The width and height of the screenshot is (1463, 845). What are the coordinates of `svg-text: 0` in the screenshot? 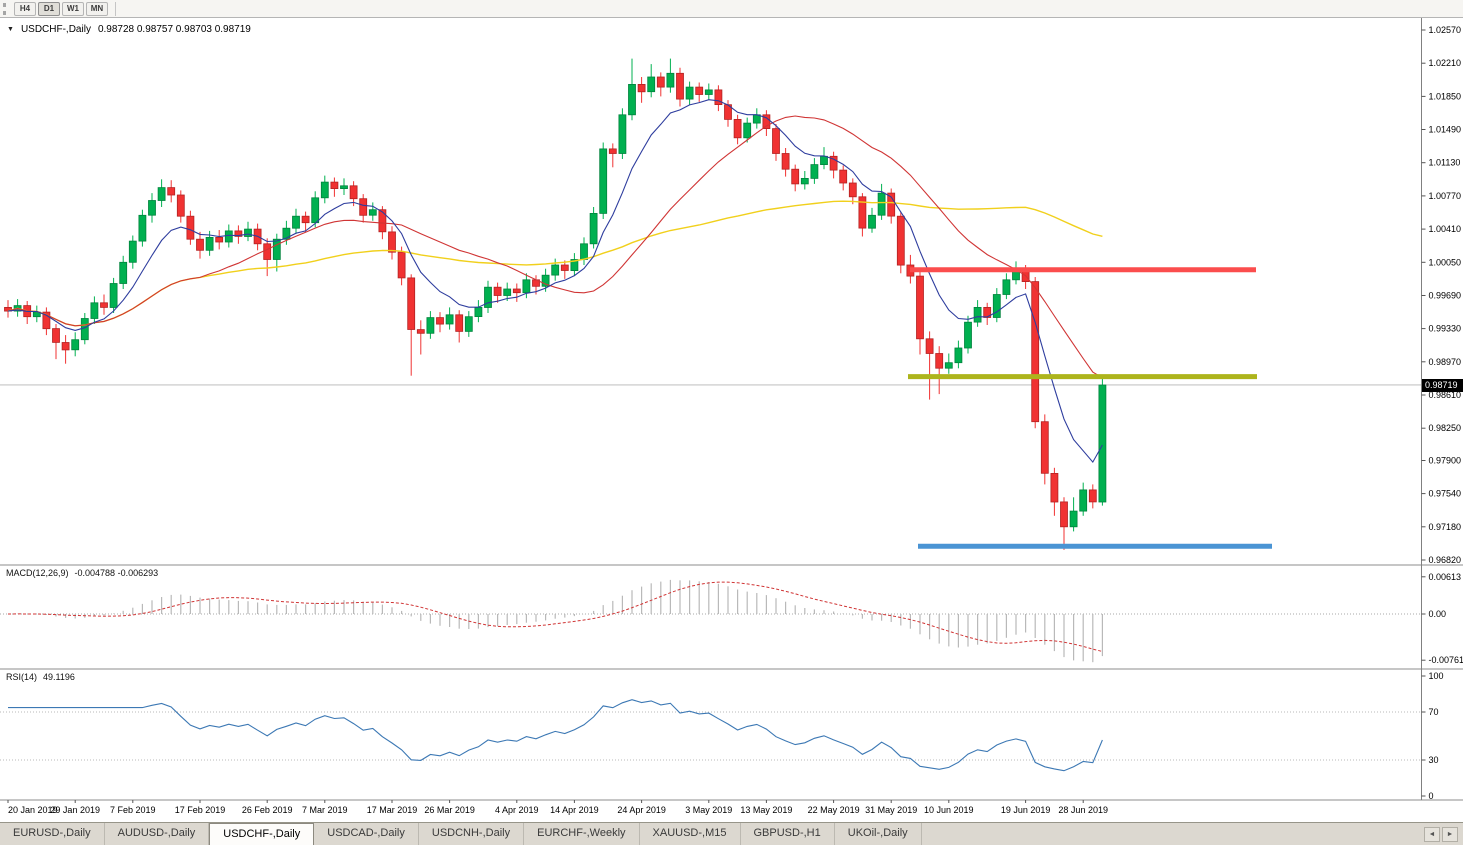 It's located at (1431, 796).